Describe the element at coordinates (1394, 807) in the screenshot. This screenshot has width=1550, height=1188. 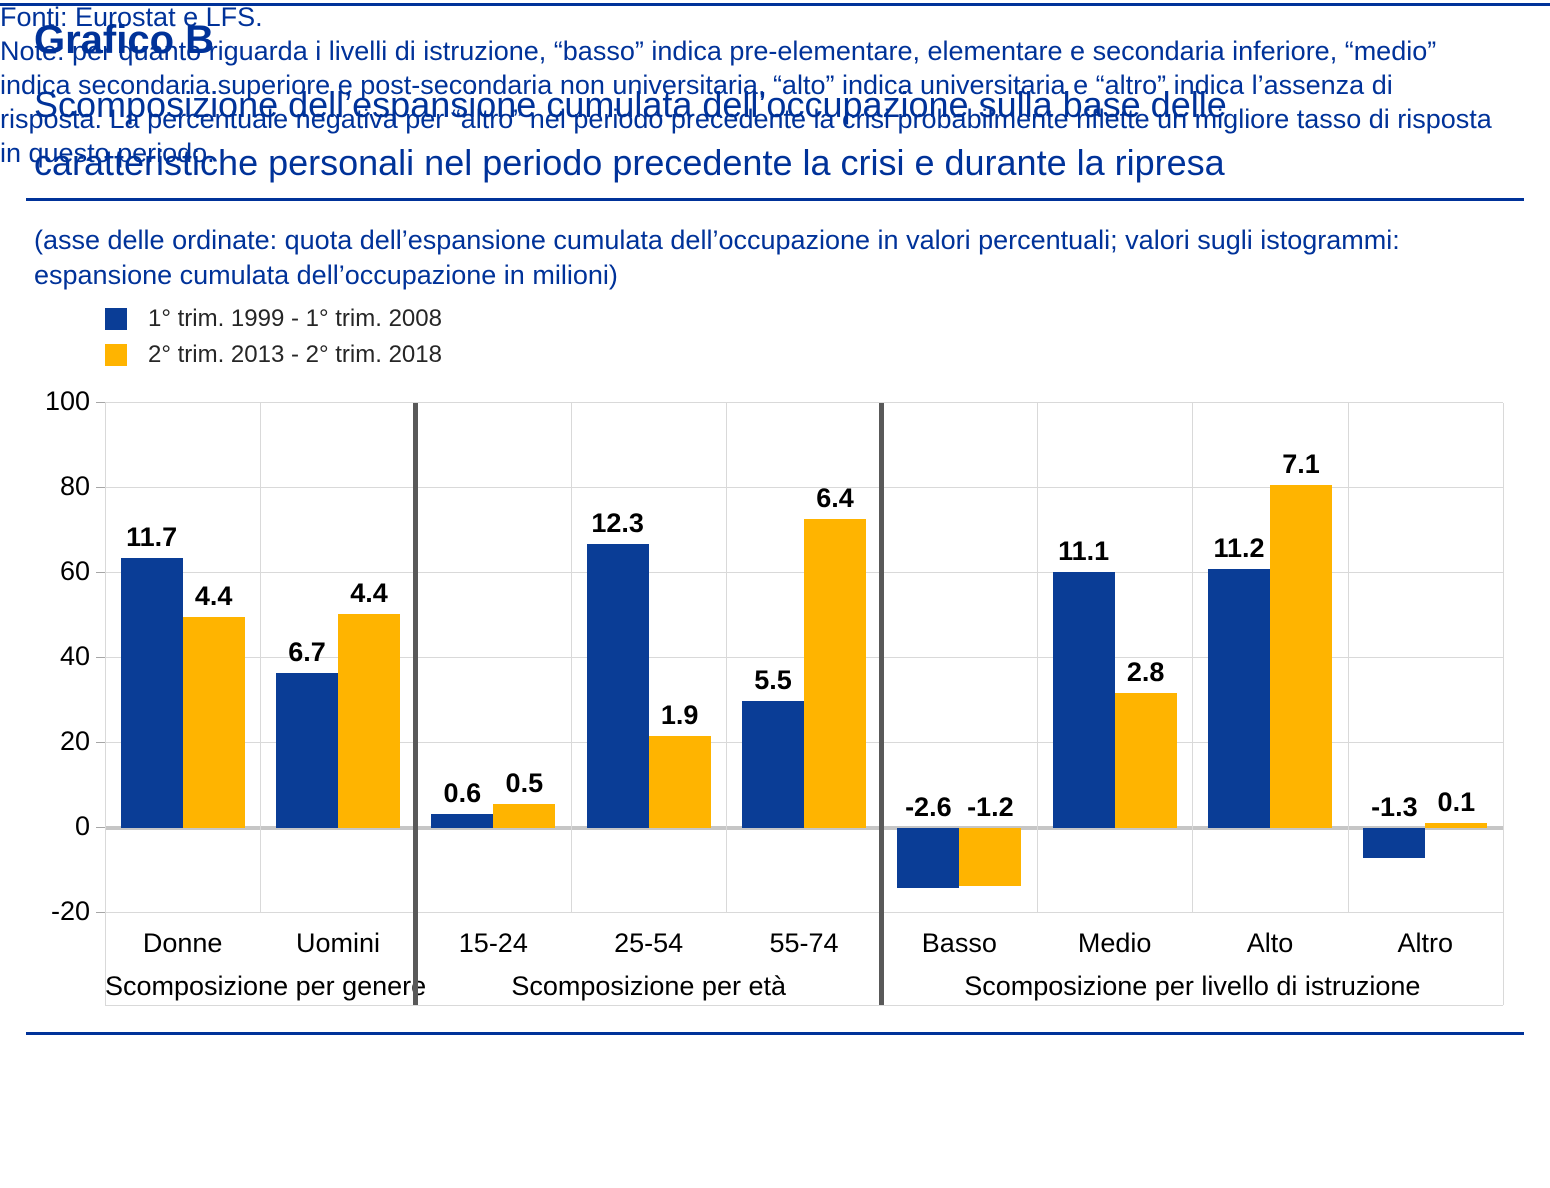
I see `bar-value-label: -1.3` at that location.